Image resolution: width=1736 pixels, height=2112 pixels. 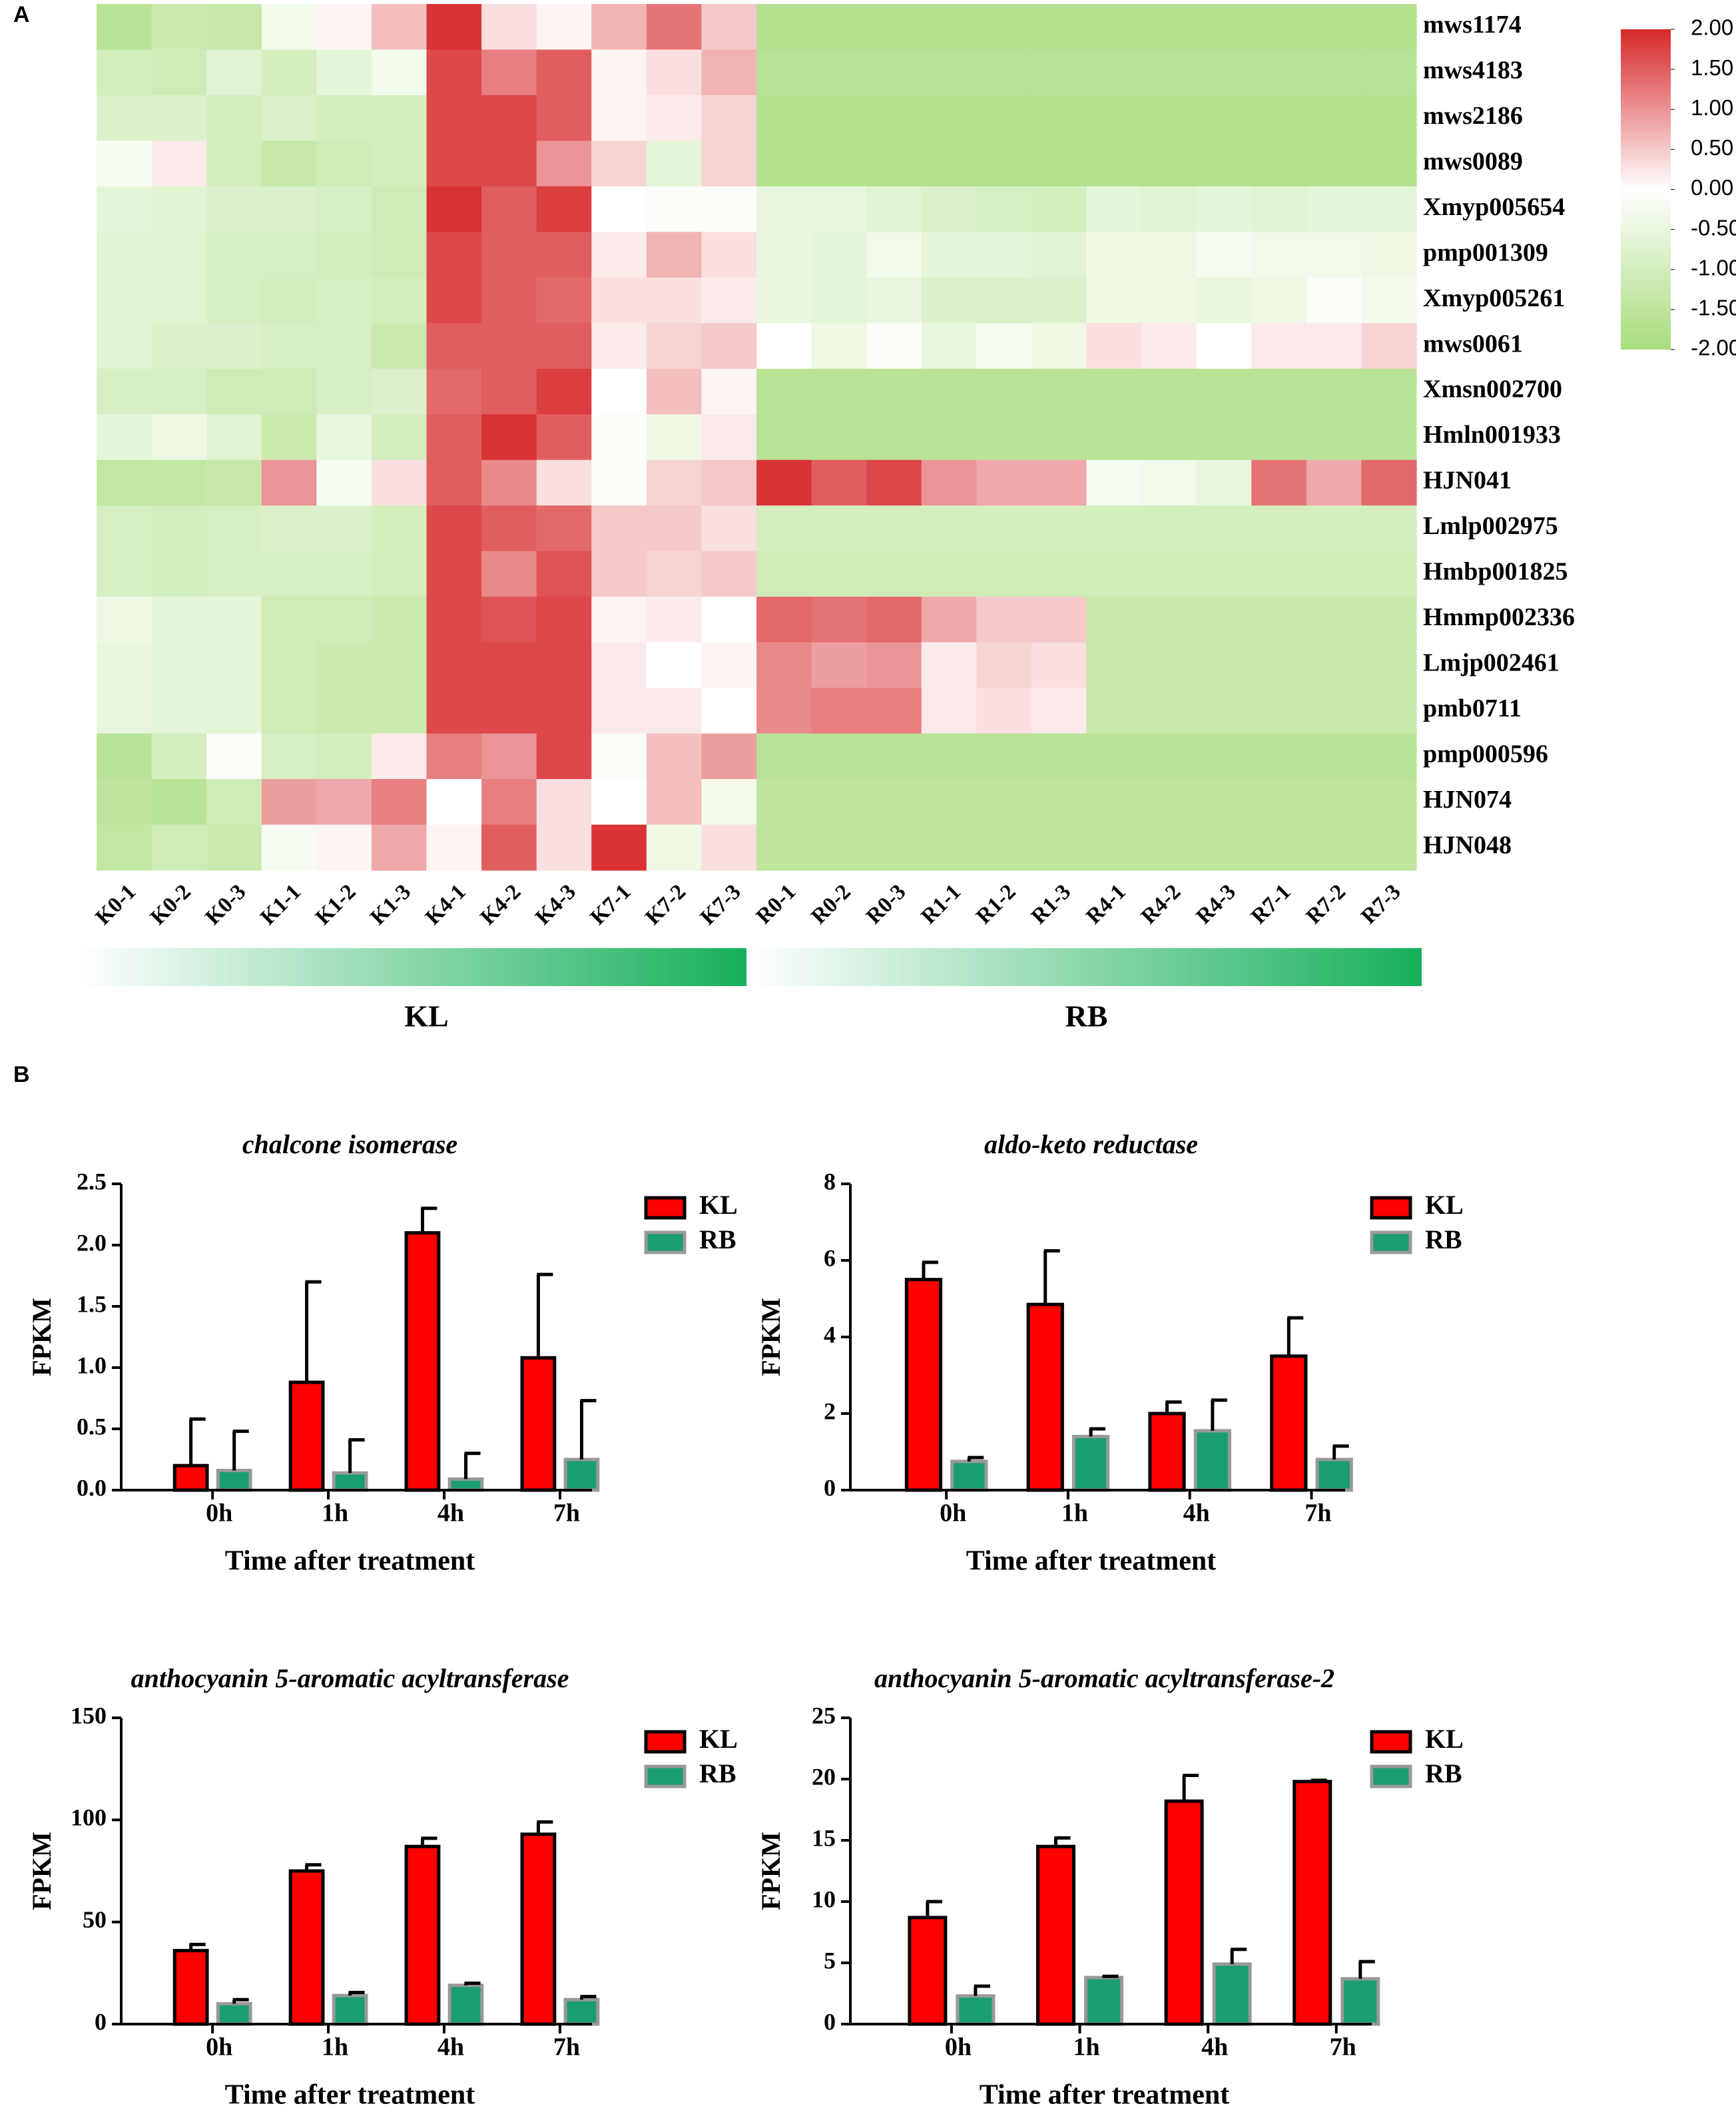 What do you see at coordinates (21, 1074) in the screenshot?
I see `panel-label: B` at bounding box center [21, 1074].